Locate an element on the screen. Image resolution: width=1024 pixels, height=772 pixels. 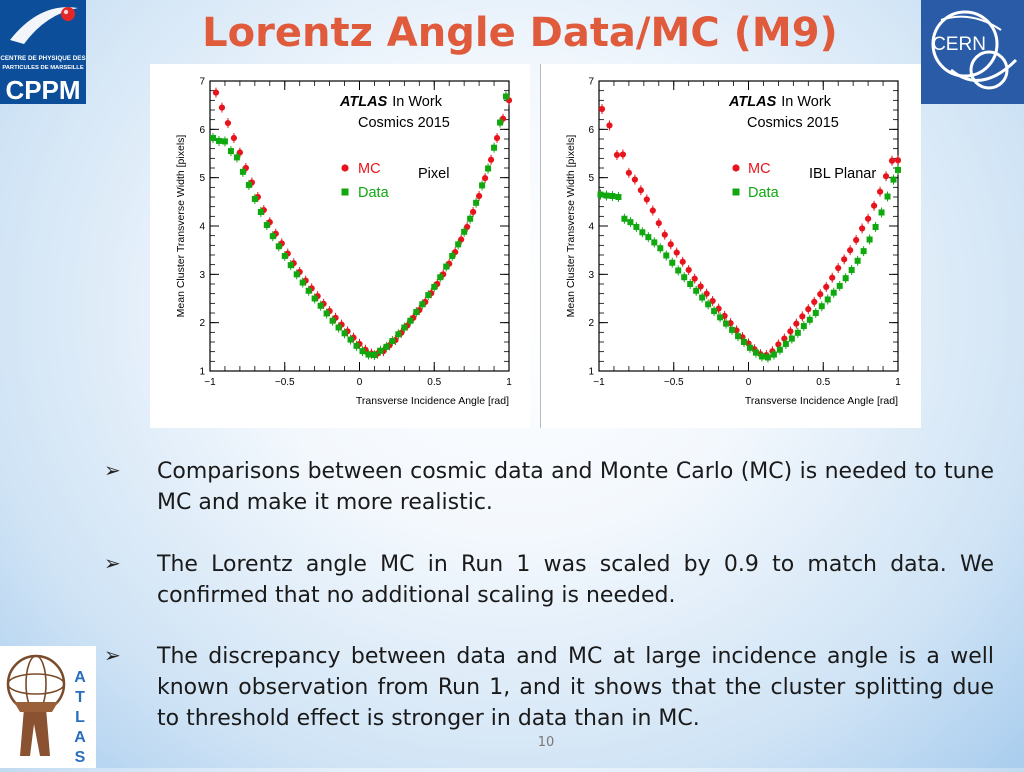
page-title: Lorentz Angle Data/MC (M9) is located at coordinates (520, 33).